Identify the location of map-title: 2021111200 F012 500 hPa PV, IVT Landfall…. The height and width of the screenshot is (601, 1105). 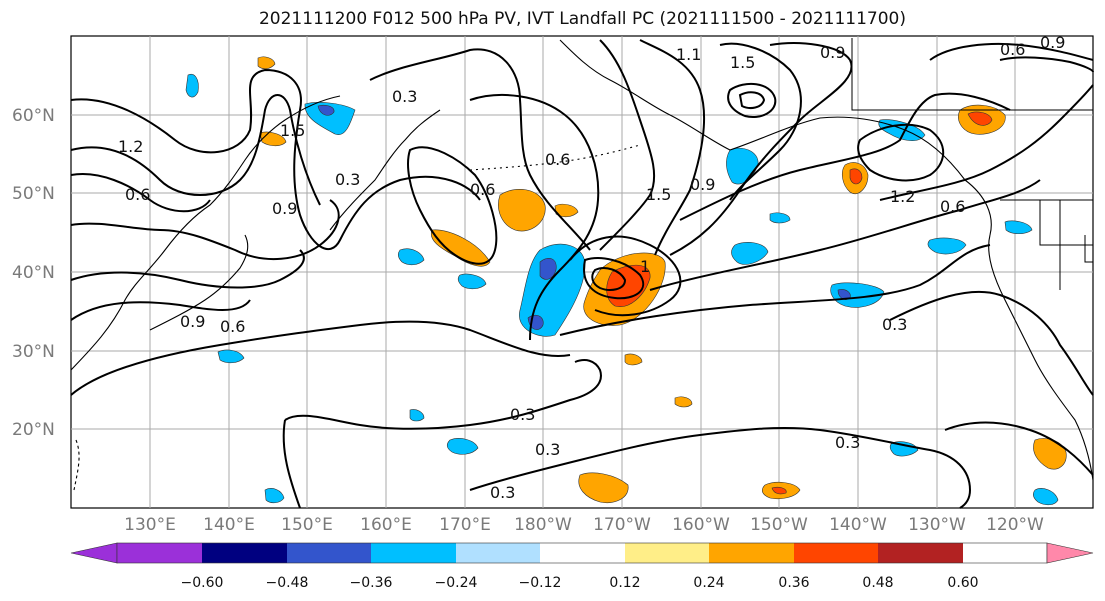
(582, 19).